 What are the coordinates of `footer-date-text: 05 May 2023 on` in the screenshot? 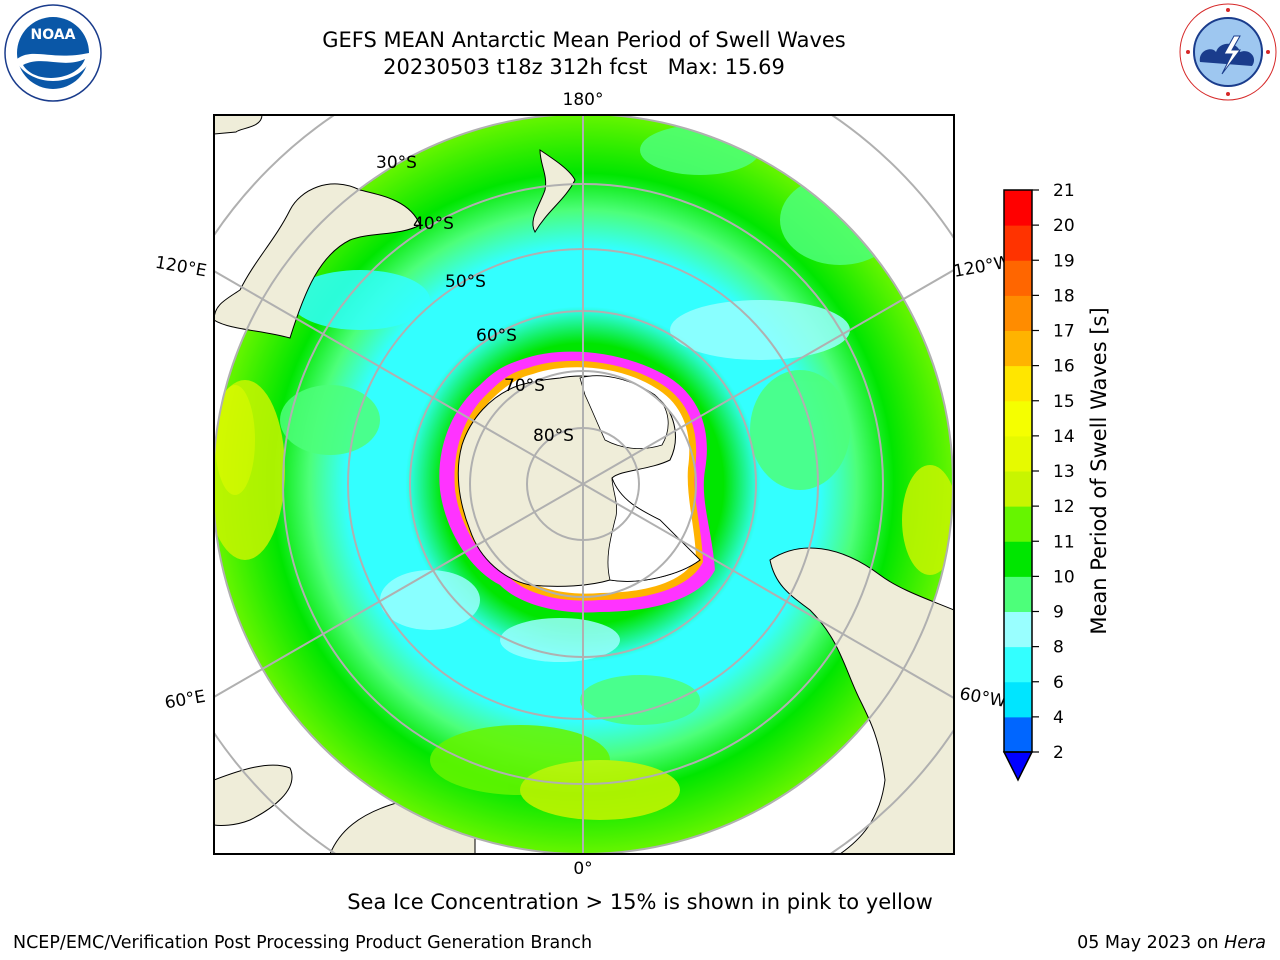 It's located at (1148, 943).